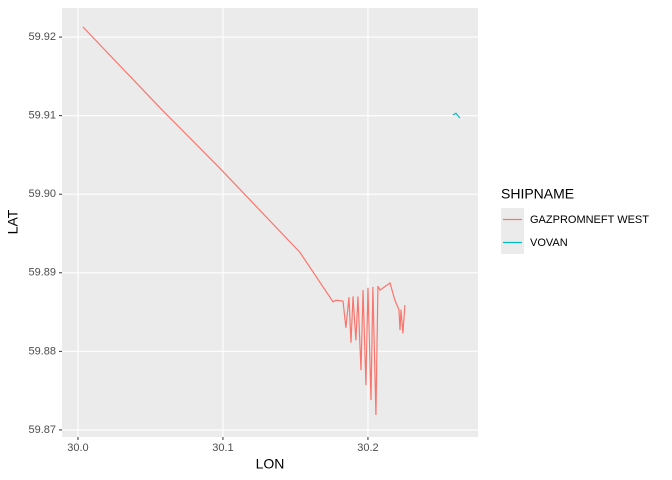  Describe the element at coordinates (537, 194) in the screenshot. I see `legend-title: SHIPNAME` at that location.